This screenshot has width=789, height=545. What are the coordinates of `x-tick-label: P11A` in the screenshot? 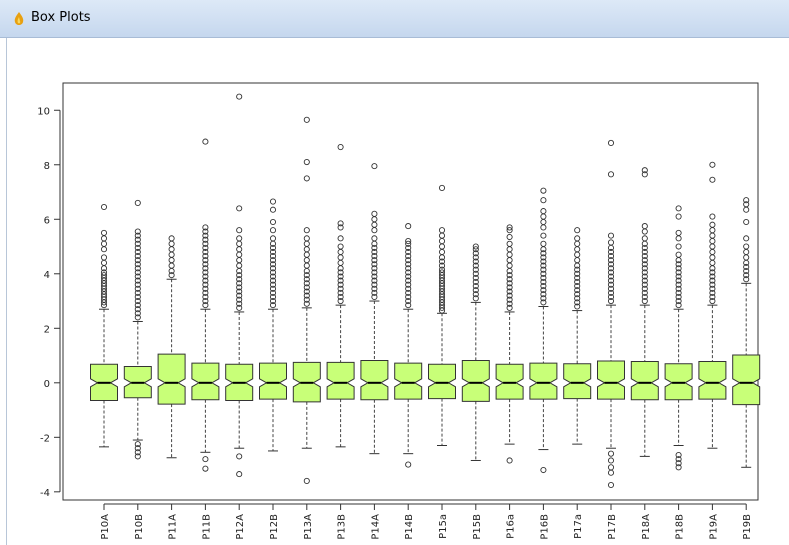 It's located at (173, 527).